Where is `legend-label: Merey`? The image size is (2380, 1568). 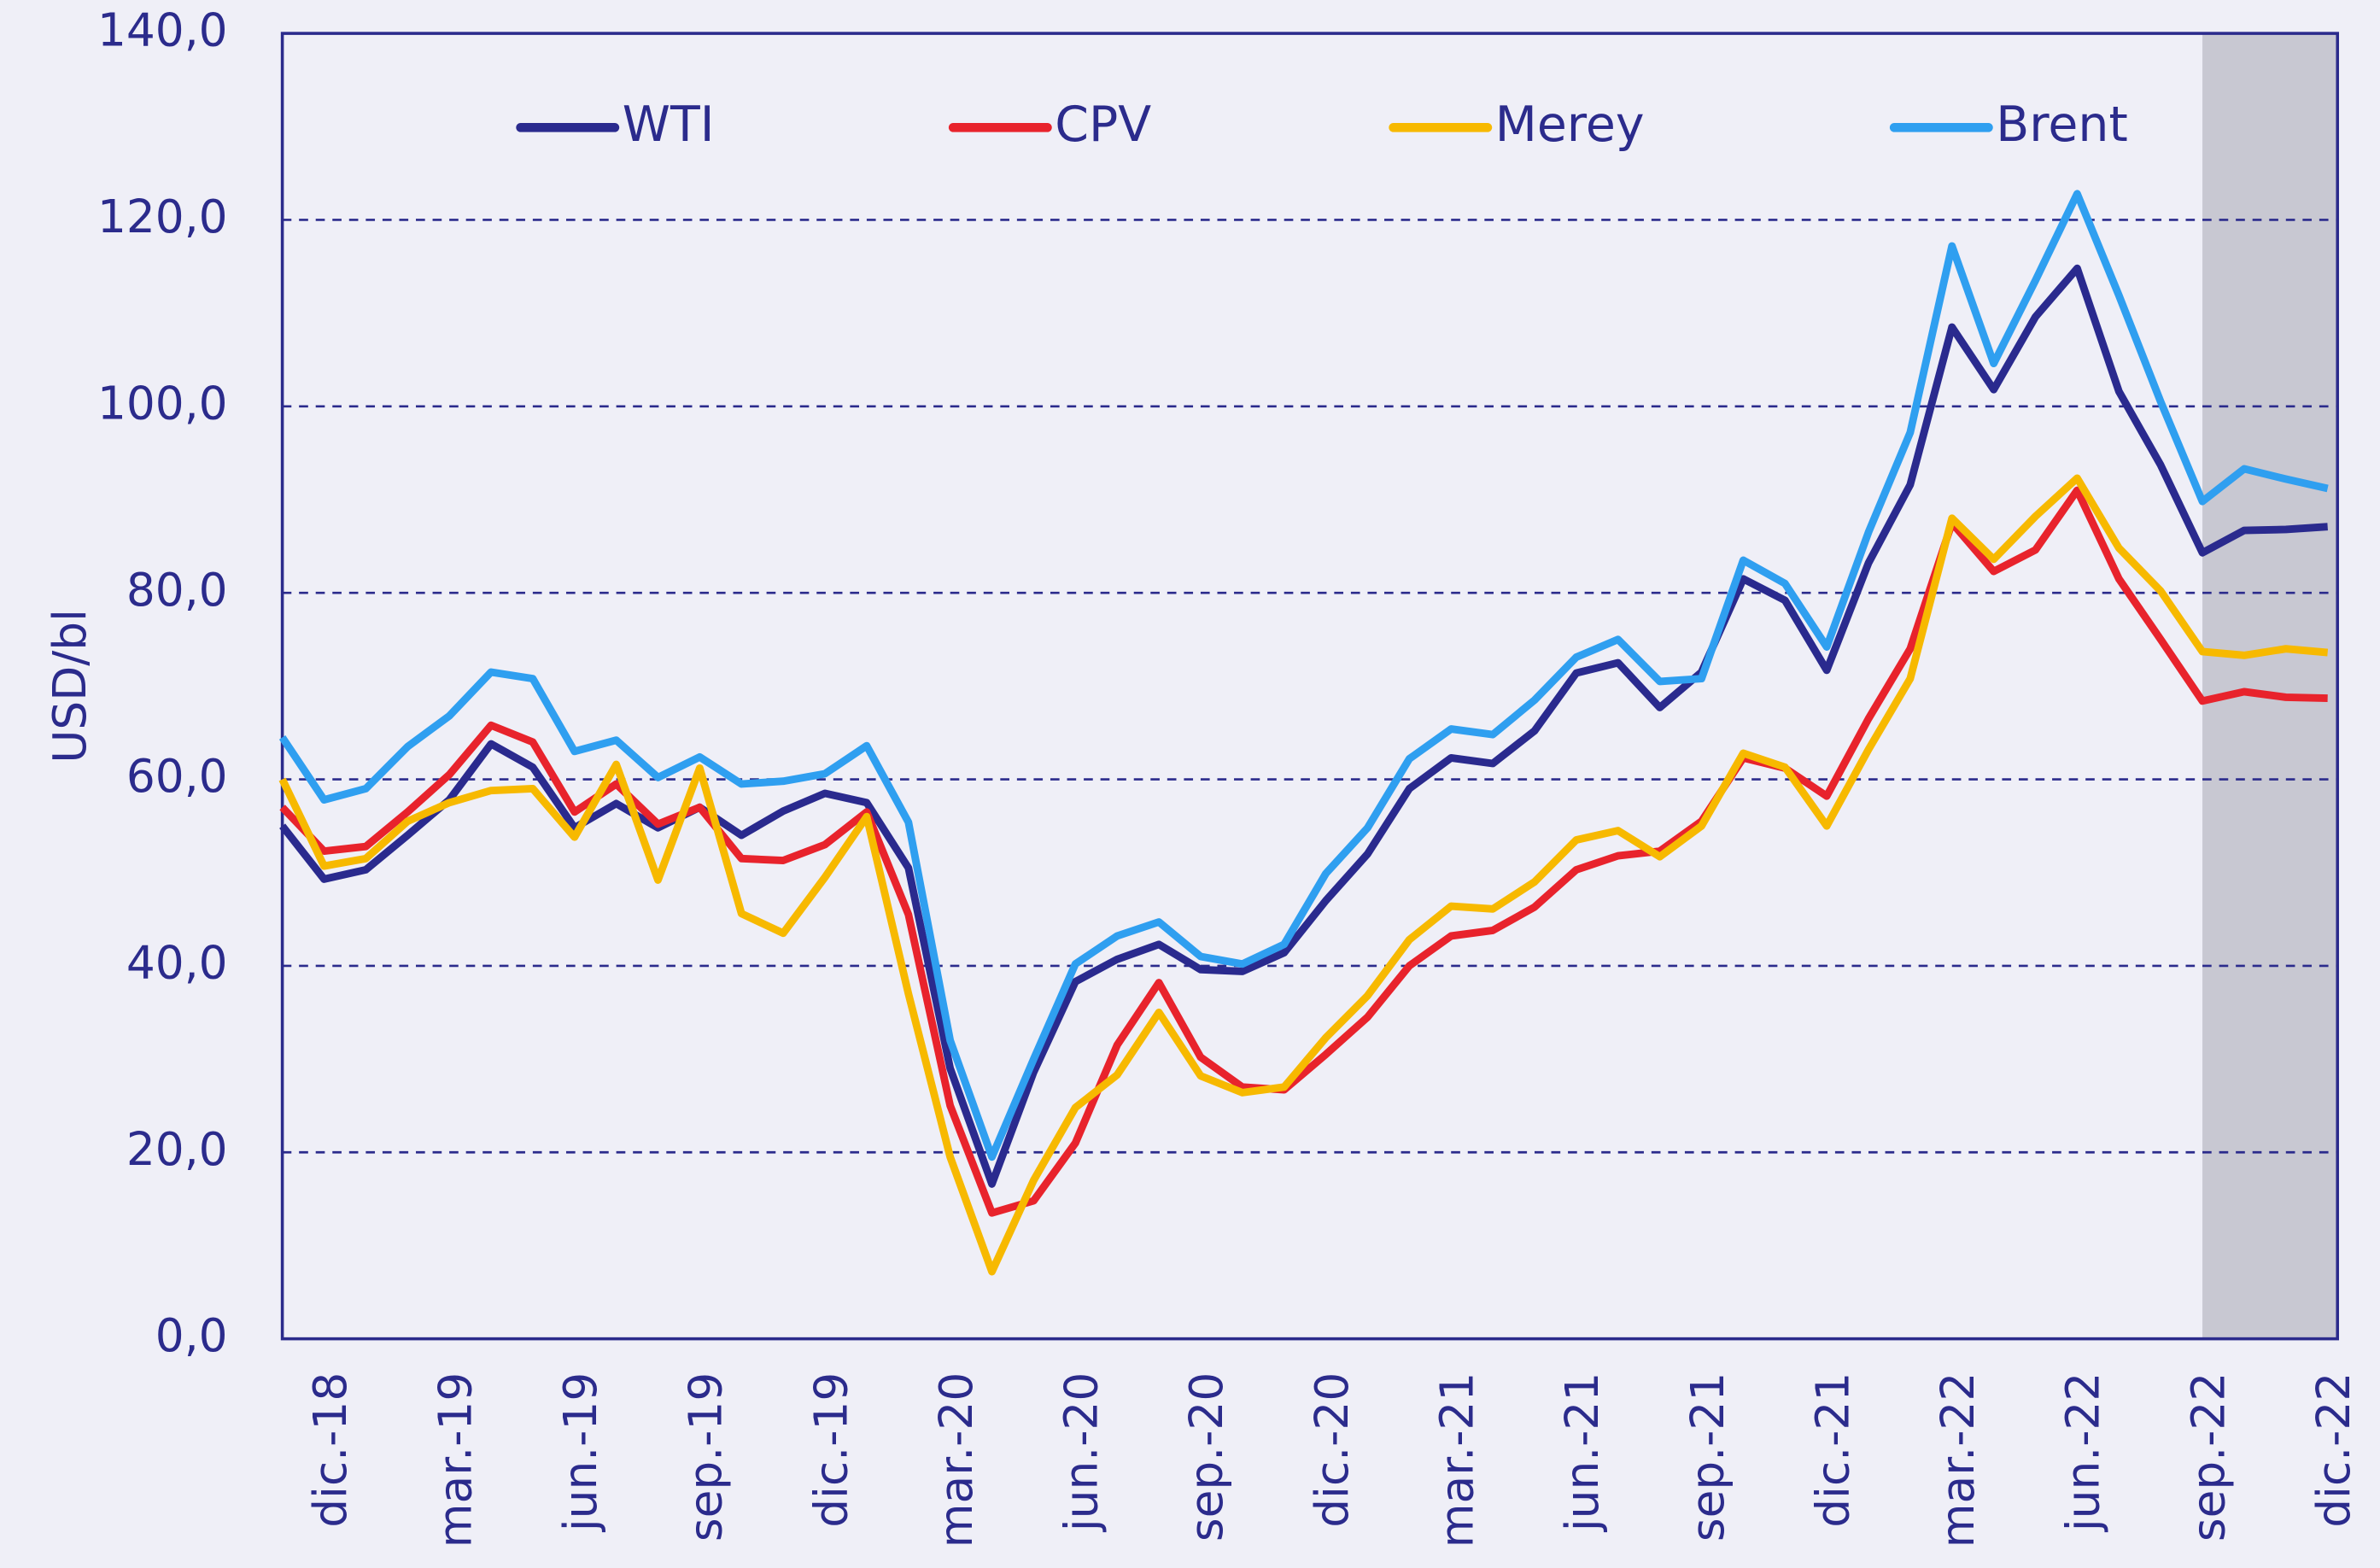 legend-label: Merey is located at coordinates (1570, 125).